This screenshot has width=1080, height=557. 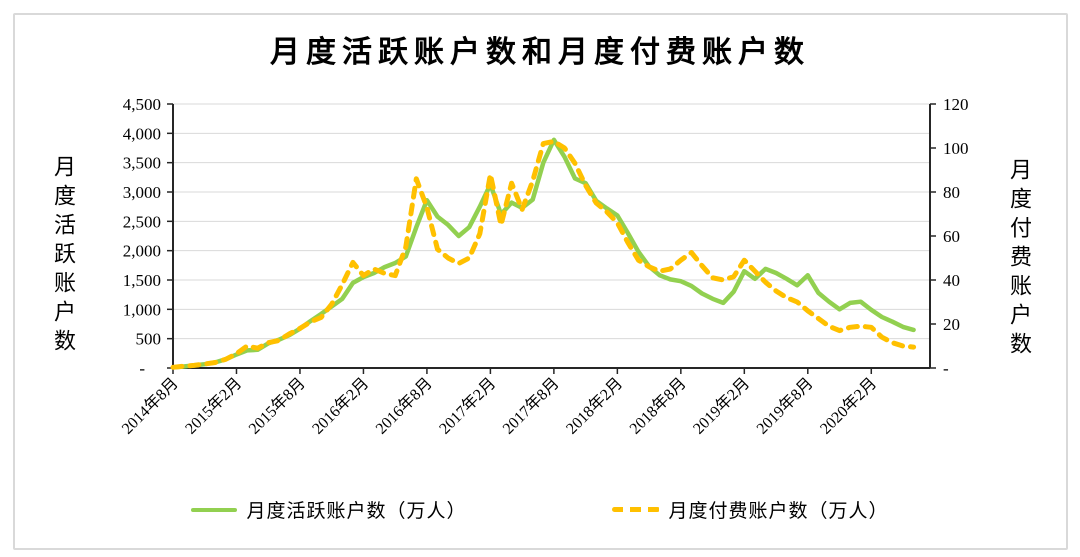 What do you see at coordinates (531, 406) in the screenshot?
I see `x-axis-tick-label: 2017年8月` at bounding box center [531, 406].